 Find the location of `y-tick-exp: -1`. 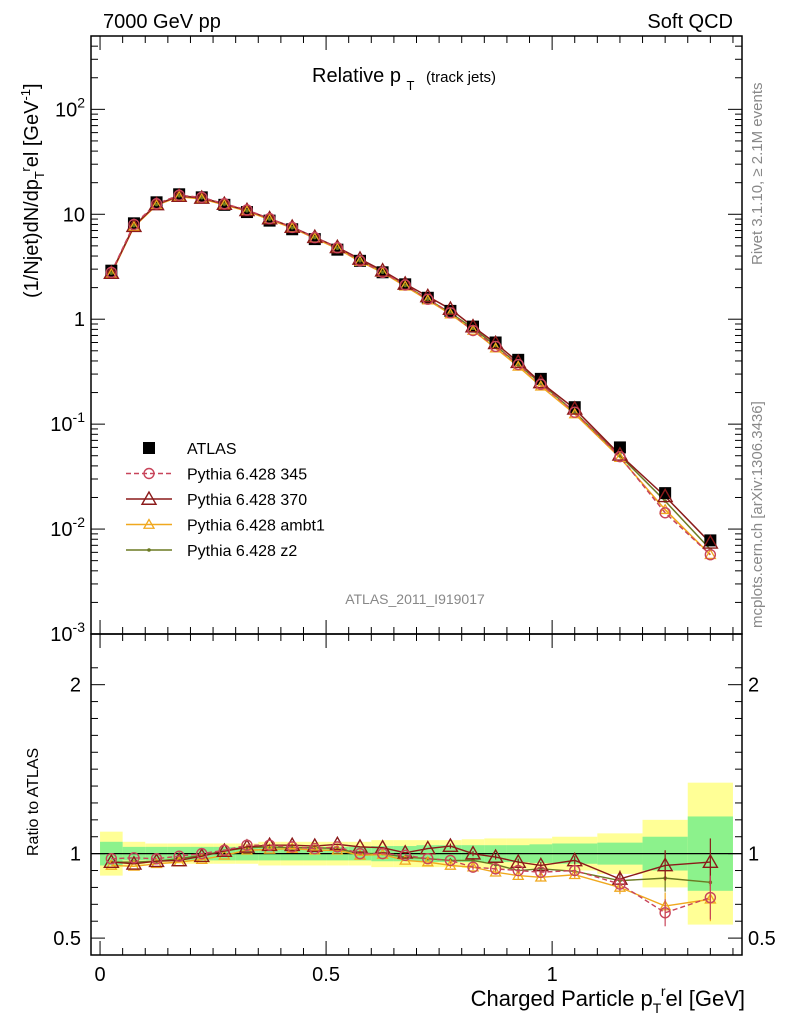

y-tick-exp: -1 is located at coordinates (79, 417).